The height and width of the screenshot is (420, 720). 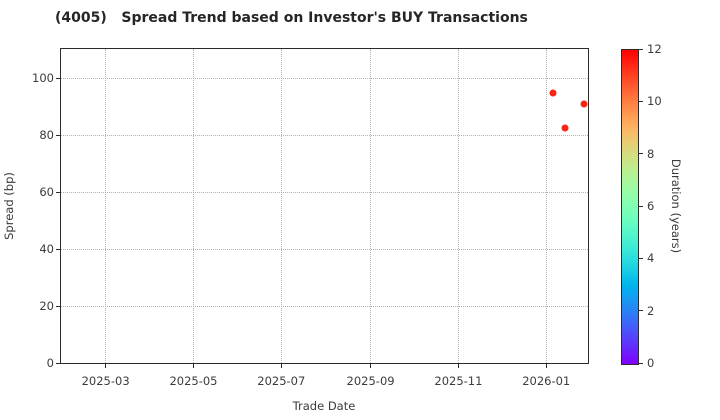 I want to click on colorbar-label: Duration (years), so click(x=676, y=206).